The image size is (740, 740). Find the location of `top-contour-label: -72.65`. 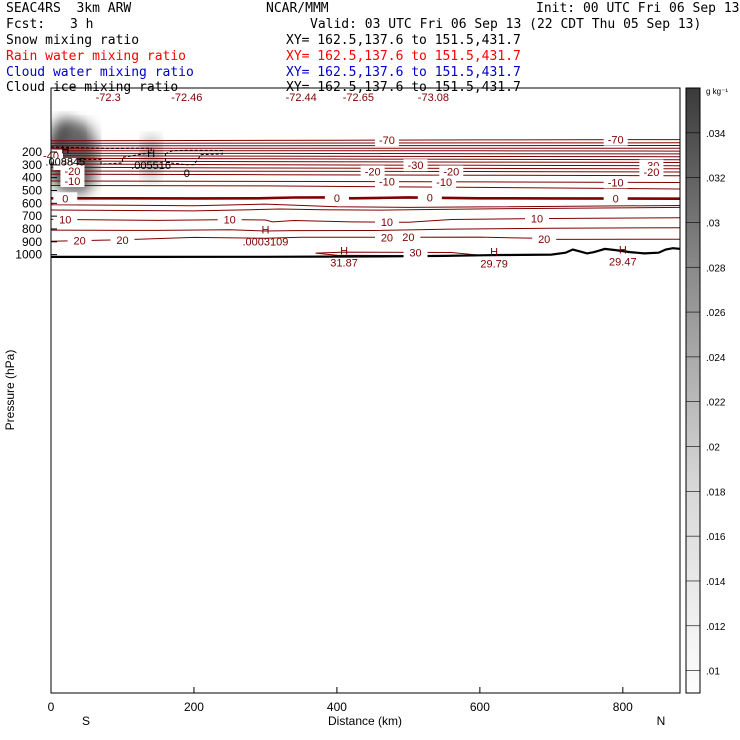

top-contour-label: -72.65 is located at coordinates (358, 98).